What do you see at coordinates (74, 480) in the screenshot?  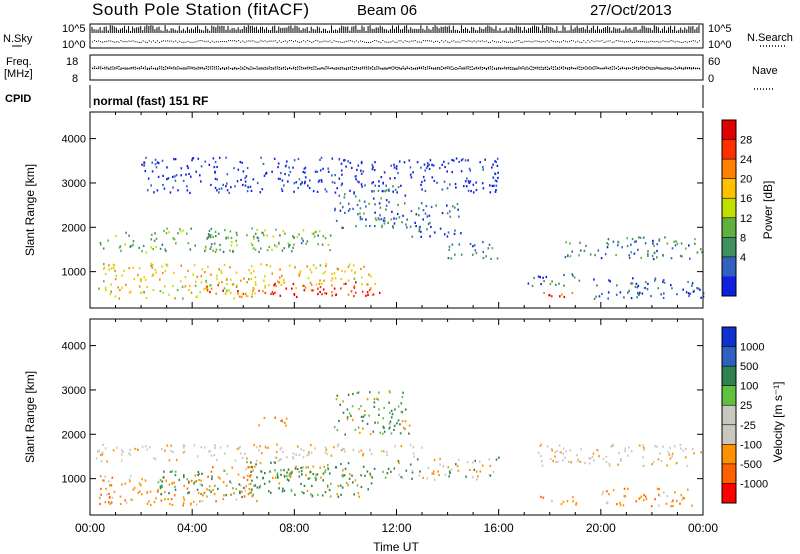 I see `y-tick-label: 1000` at bounding box center [74, 480].